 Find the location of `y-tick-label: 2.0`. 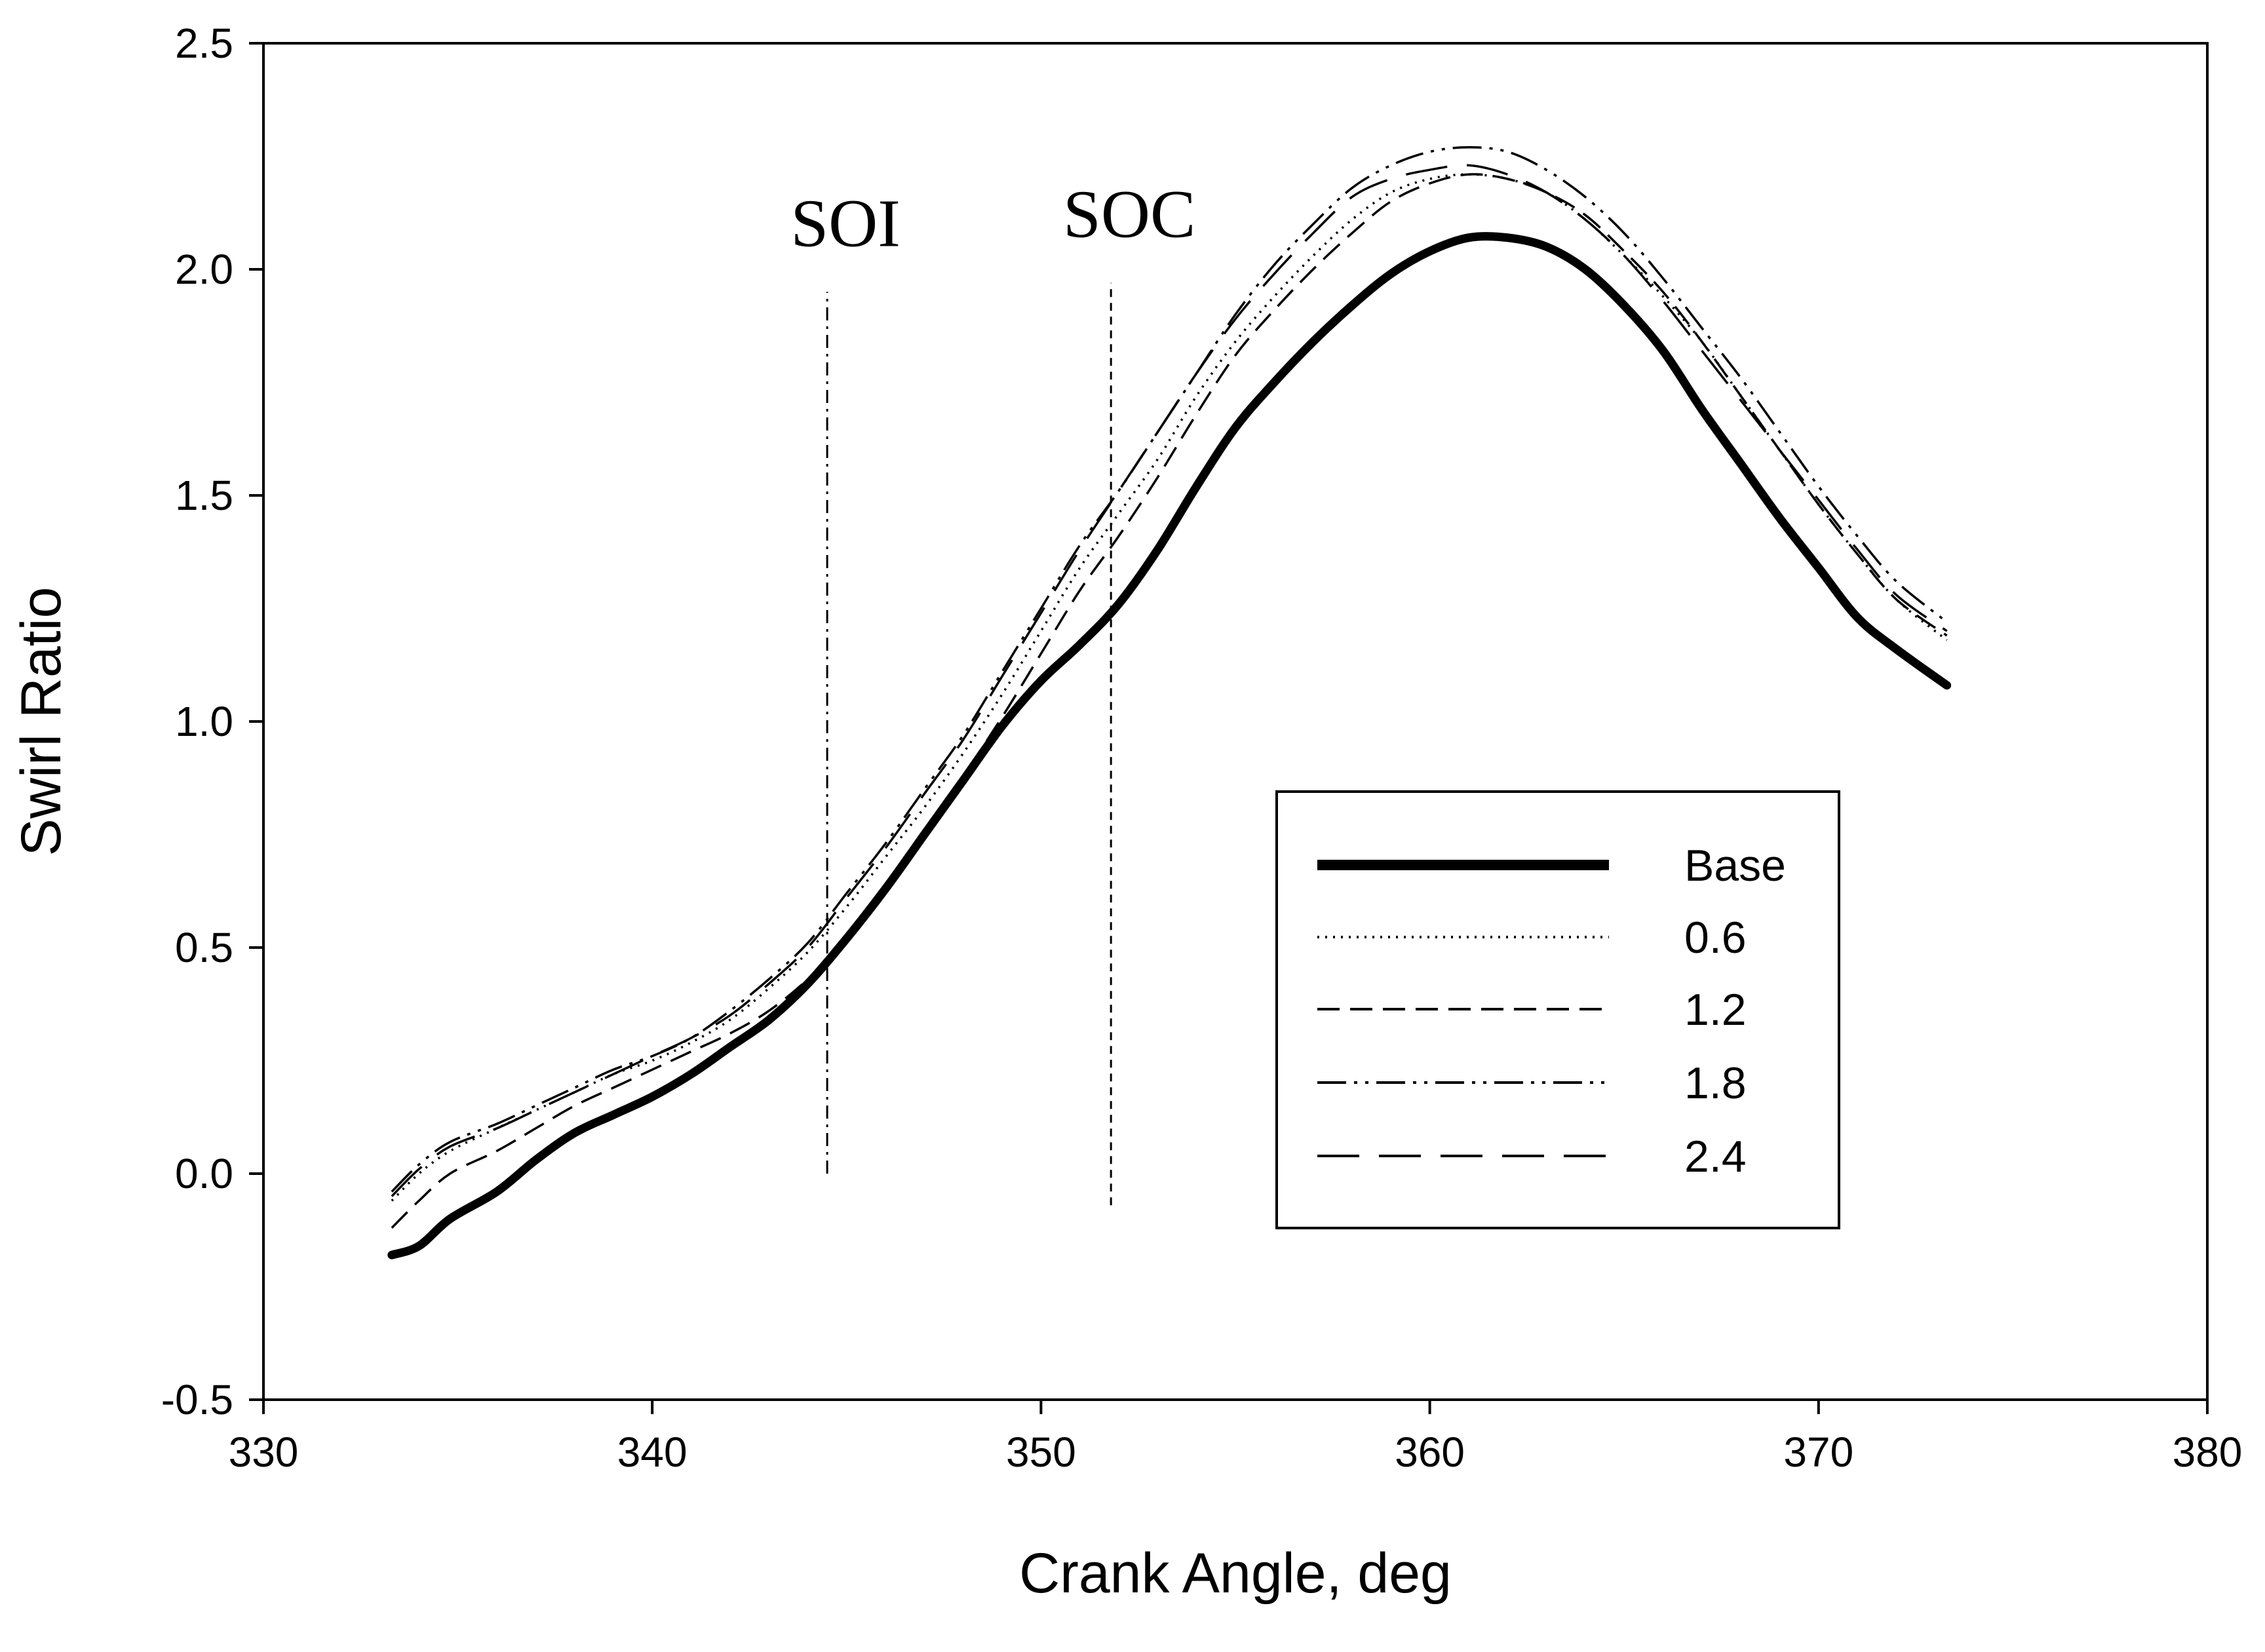

y-tick-label: 2.0 is located at coordinates (204, 269).